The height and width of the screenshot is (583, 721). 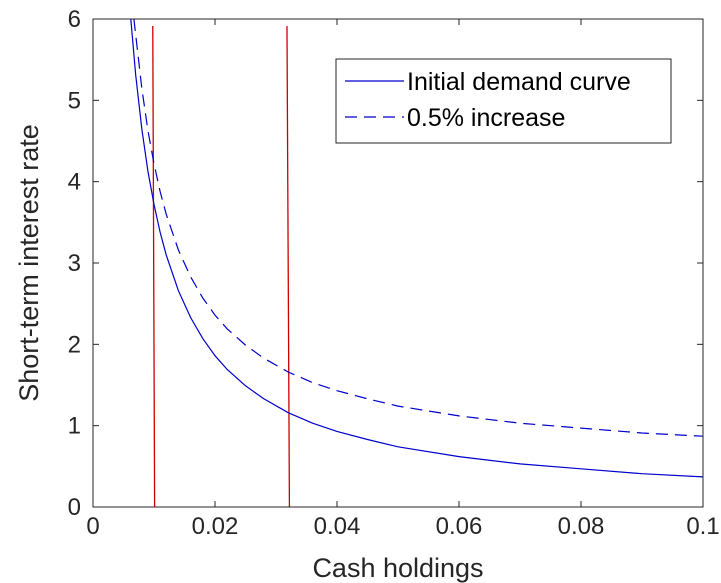 I want to click on y-tick-label: 3, so click(x=74, y=263).